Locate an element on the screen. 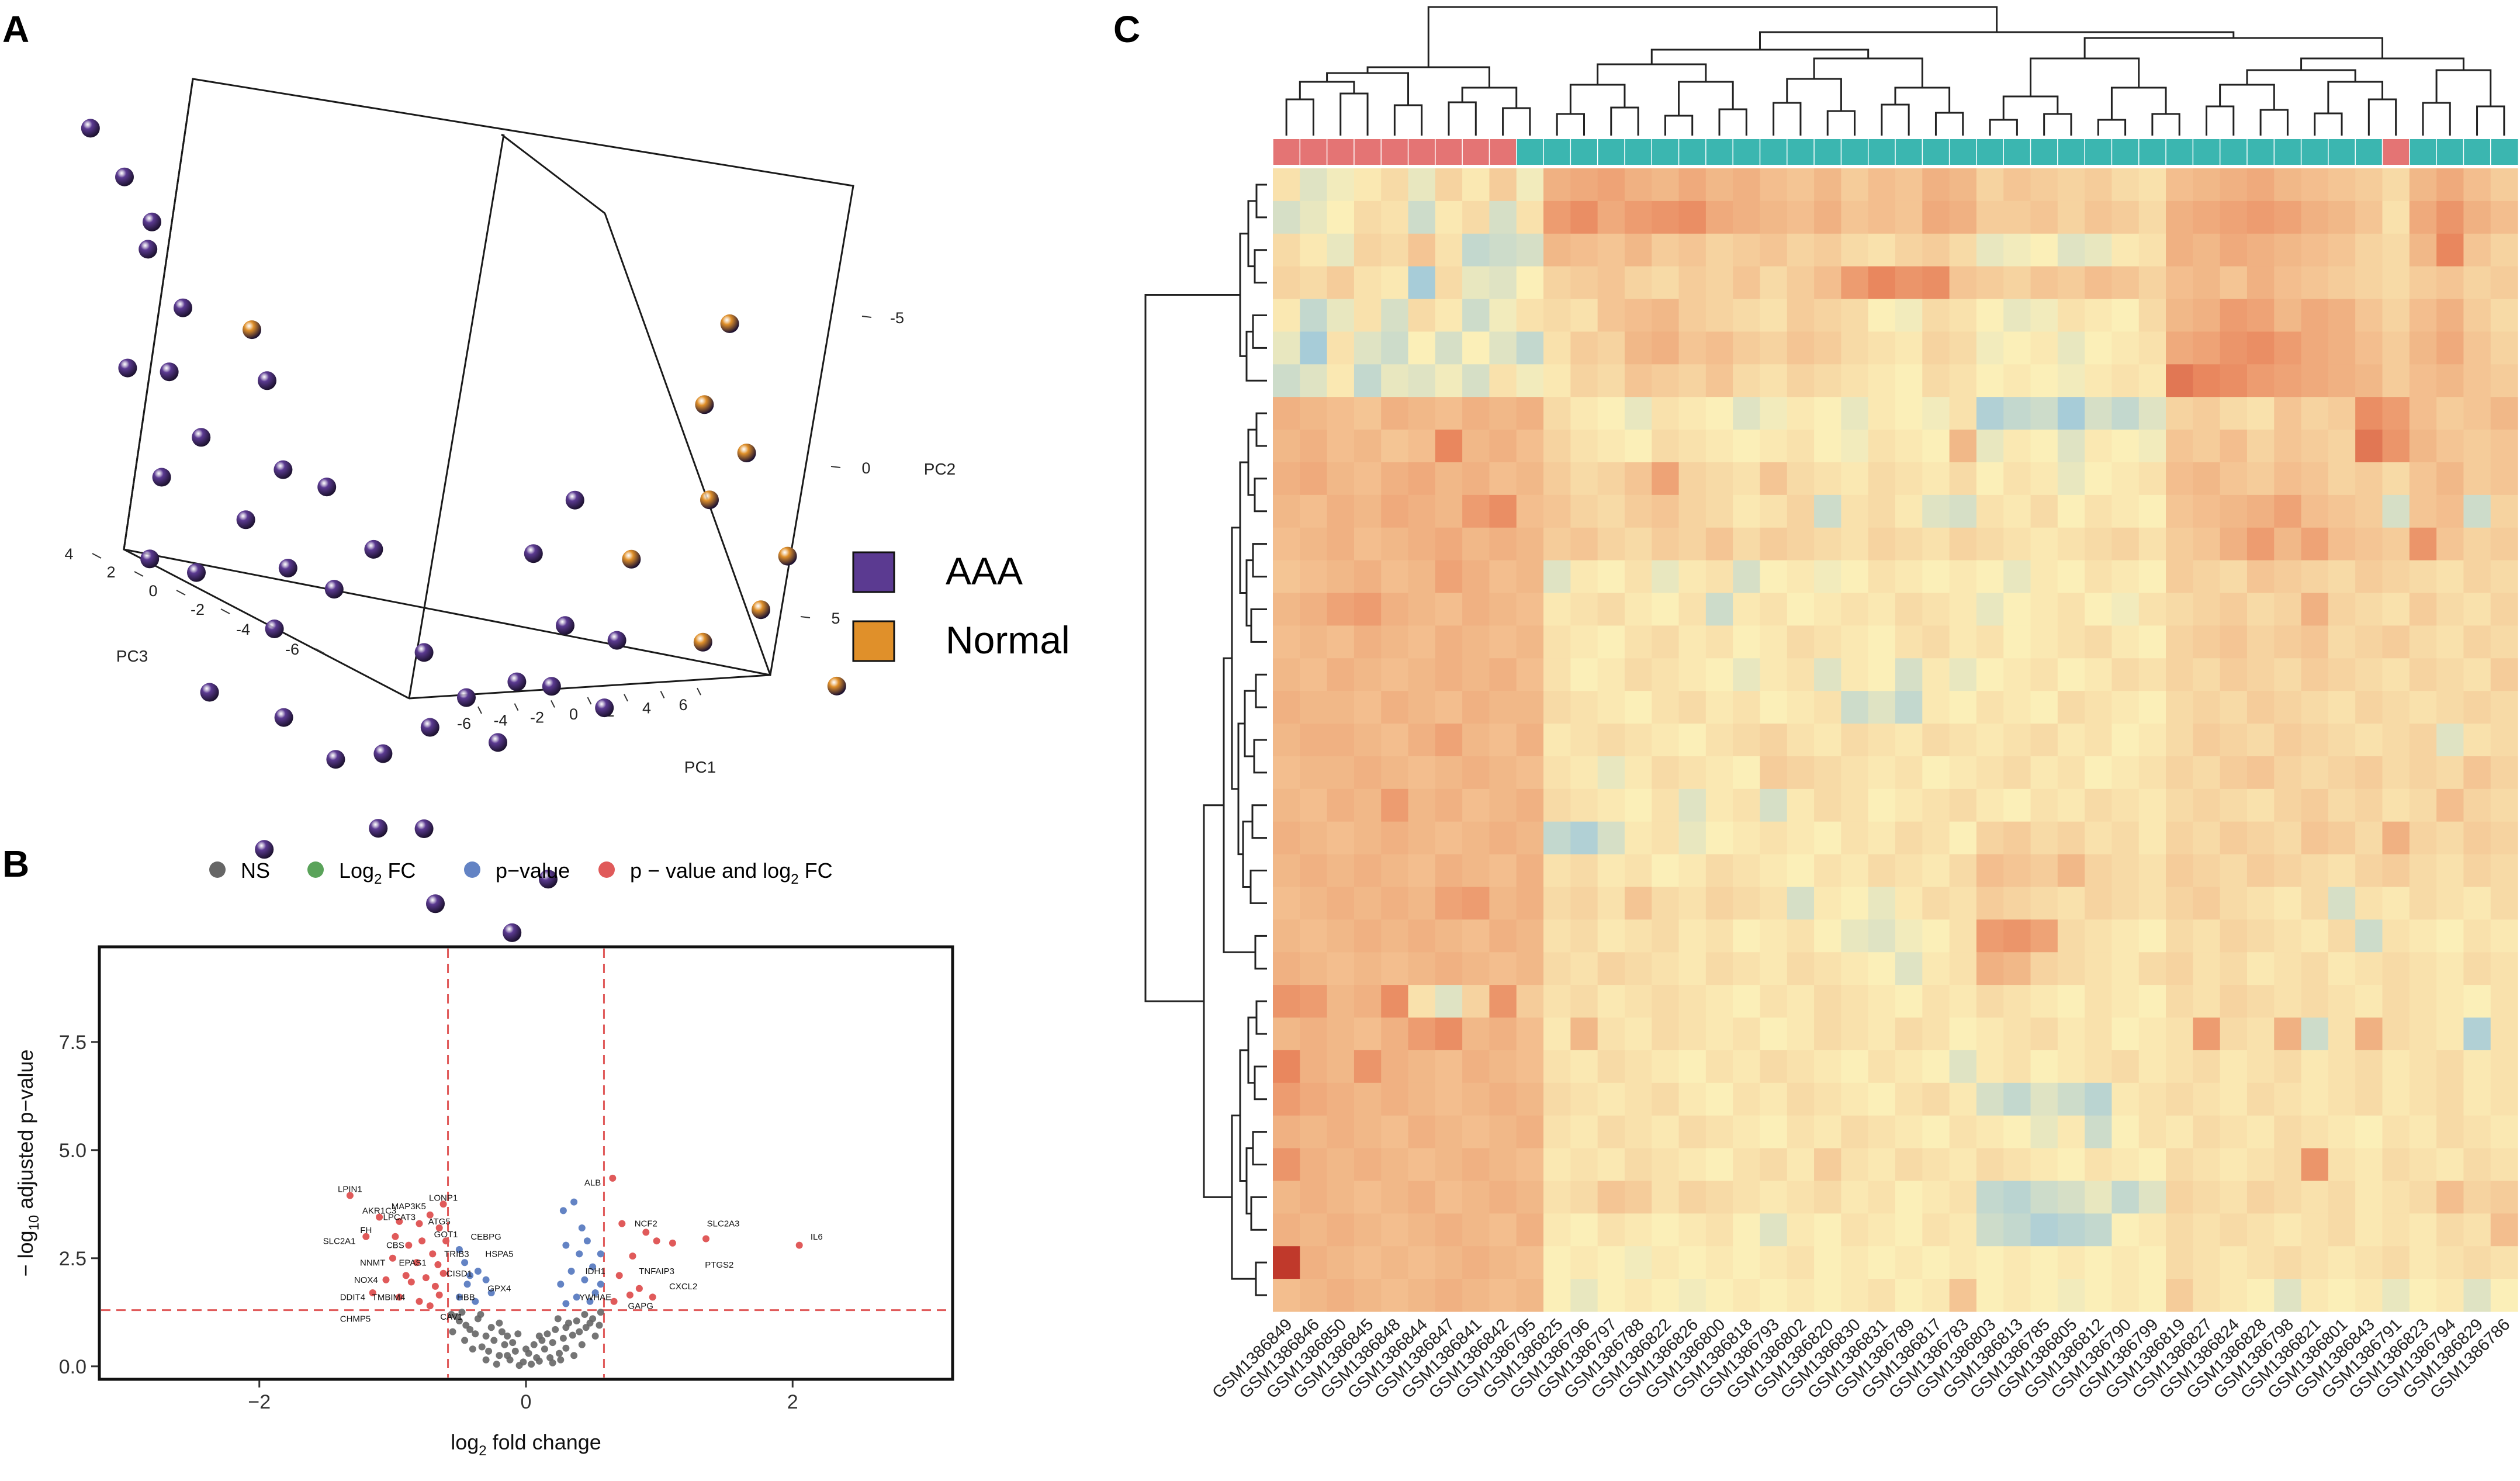  pc2-tick-label: -5 is located at coordinates (897, 318).